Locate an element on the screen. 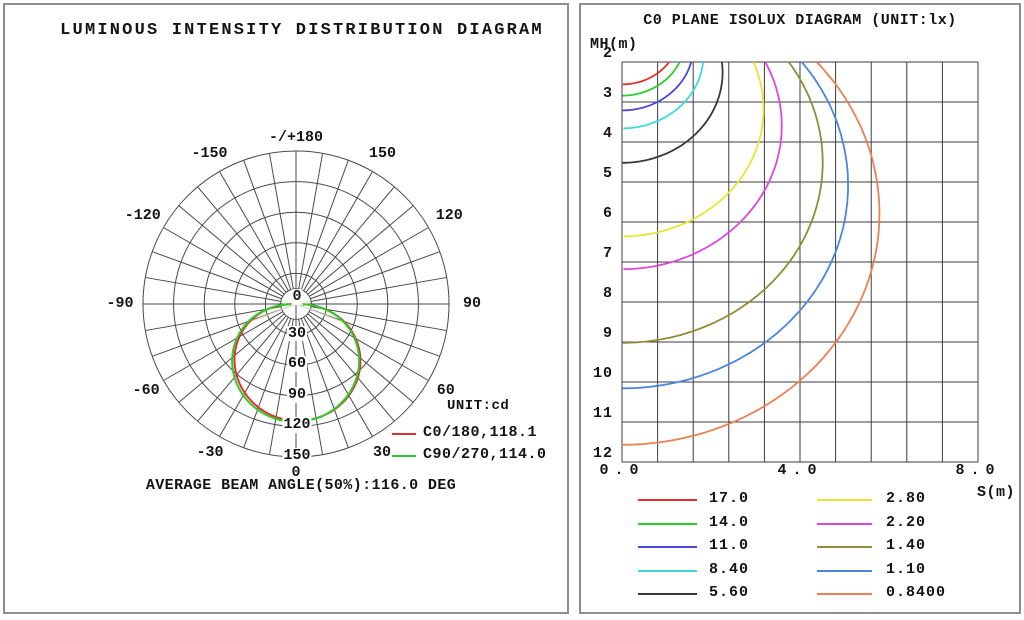 The width and height of the screenshot is (1024, 620). isolux-x-tick: 4.0 is located at coordinates (800, 470).